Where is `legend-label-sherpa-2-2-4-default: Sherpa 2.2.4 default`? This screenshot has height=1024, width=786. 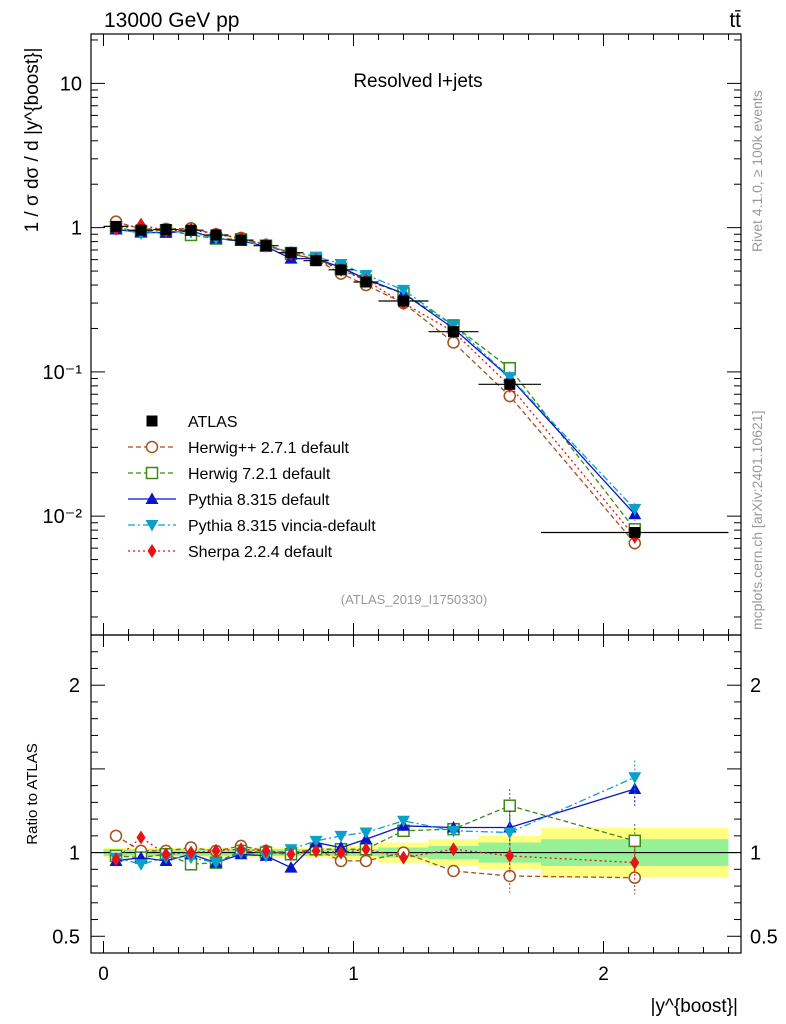 legend-label-sherpa-2-2-4-default: Sherpa 2.2.4 default is located at coordinates (260, 552).